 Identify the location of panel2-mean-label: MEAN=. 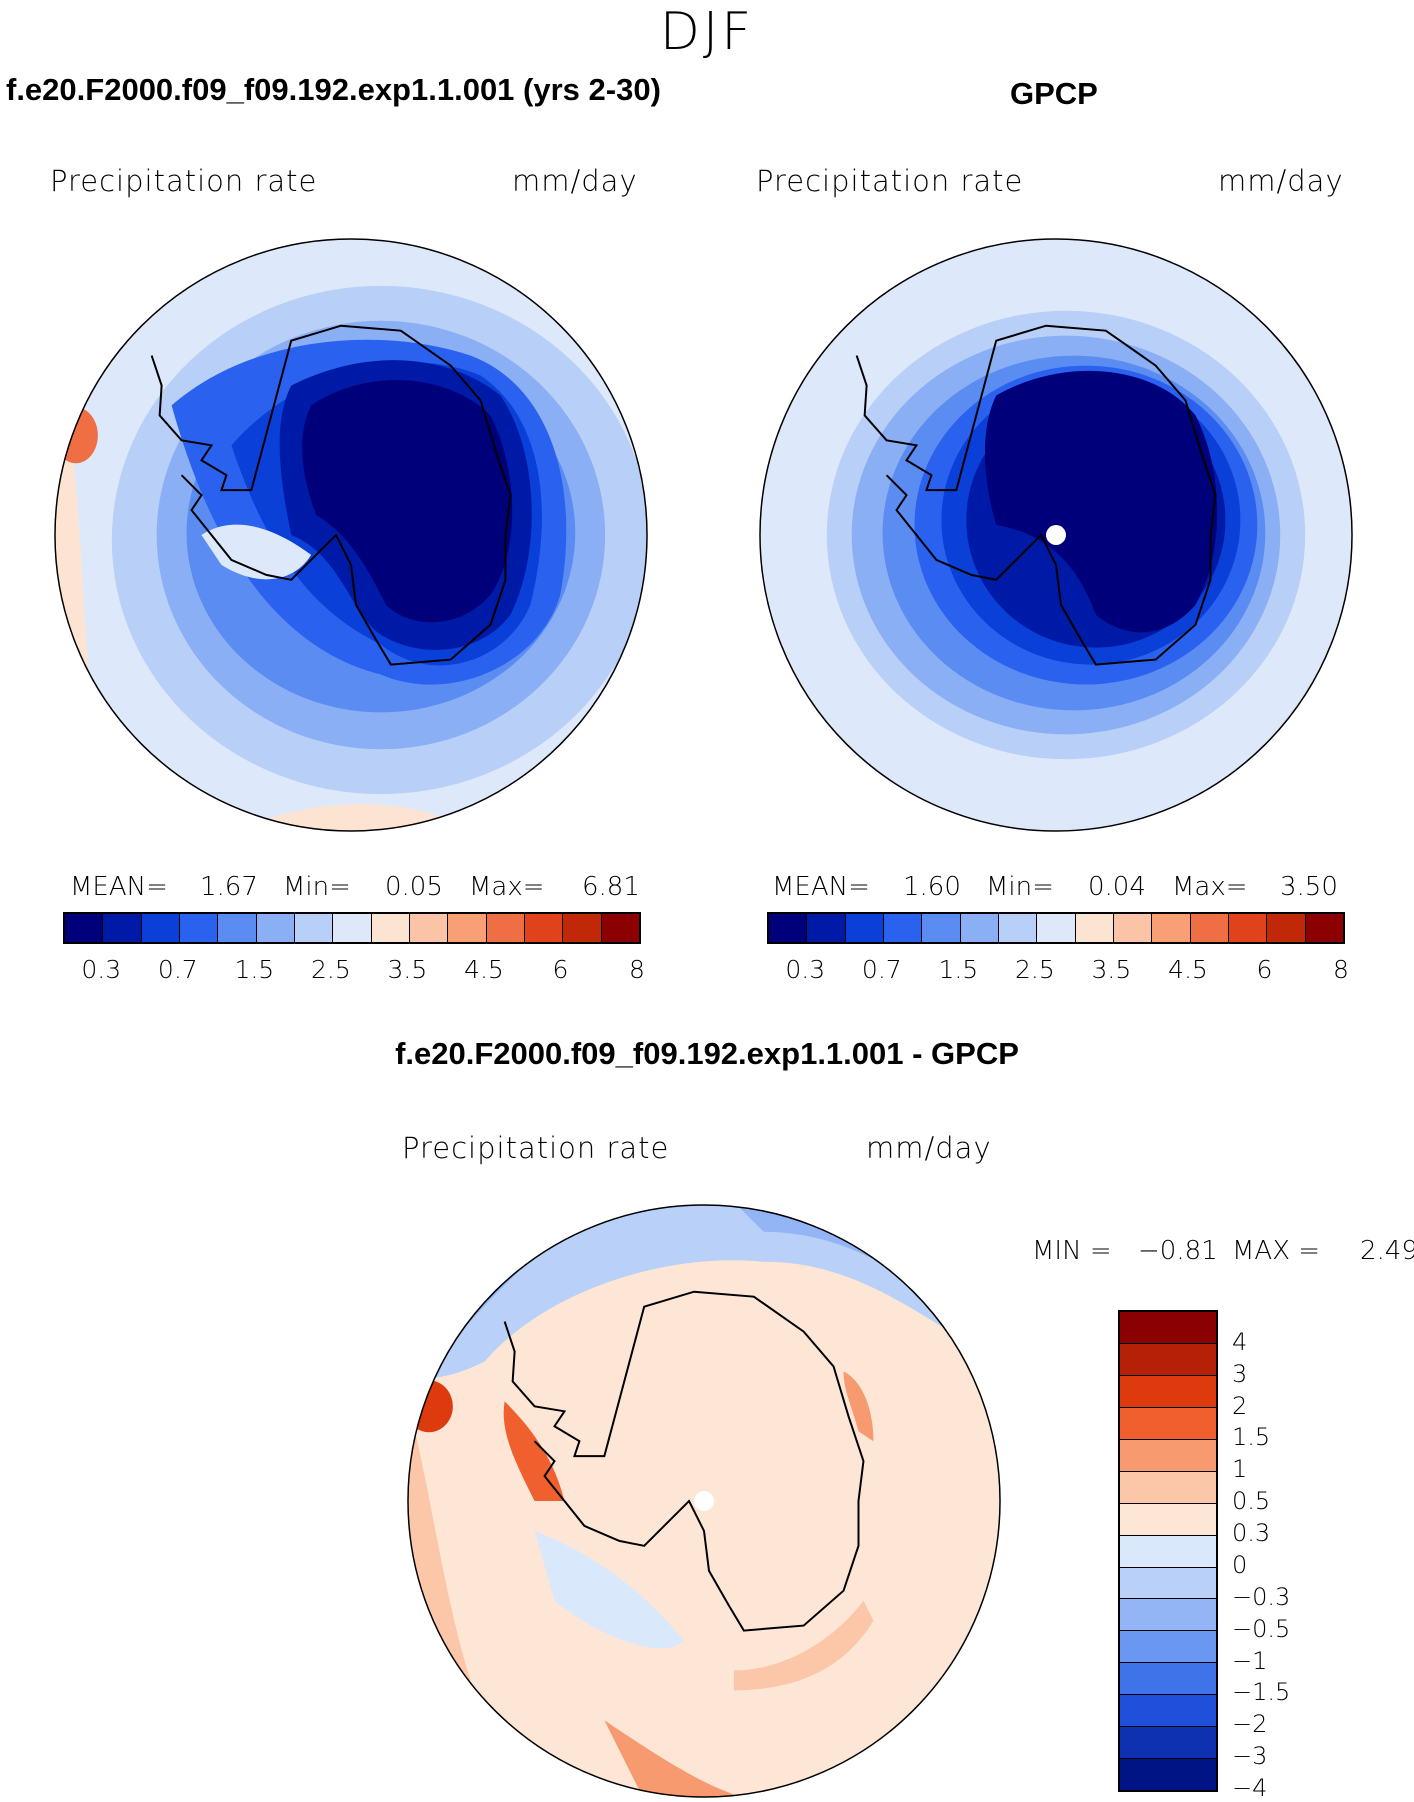
(821, 887).